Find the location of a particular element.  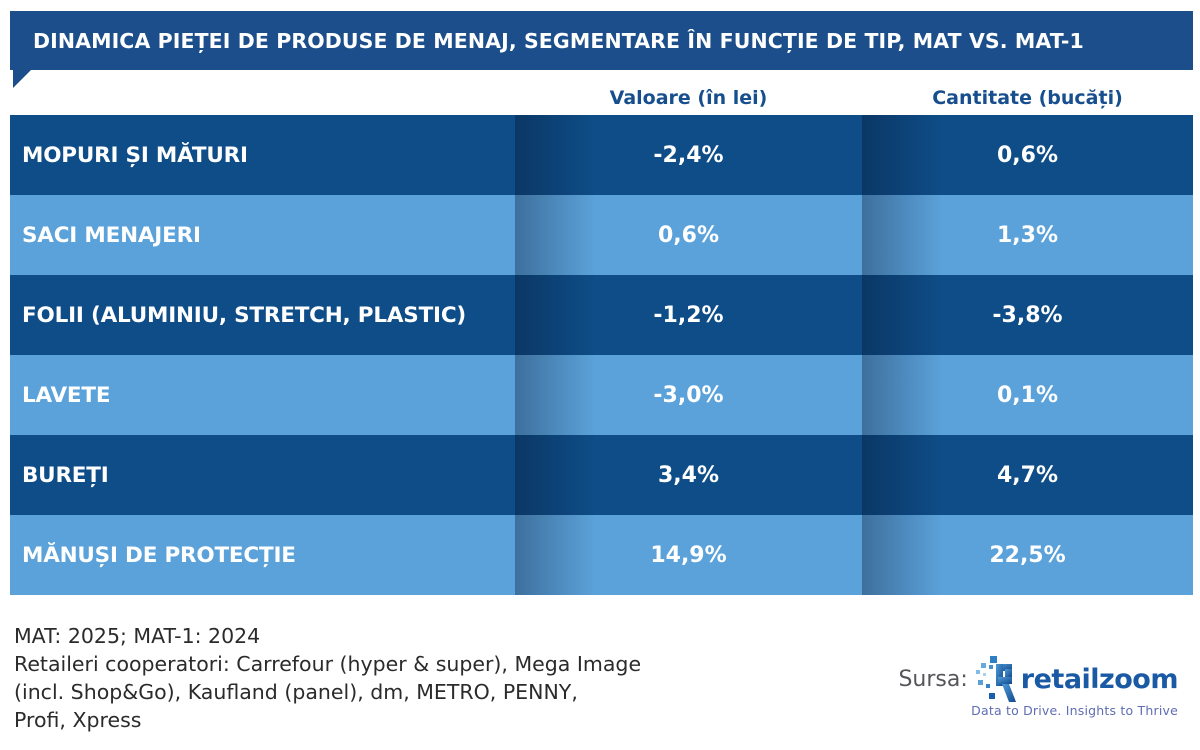

table-row: MOPURI ȘI MĂTURI -2,4% 0,6% is located at coordinates (601, 155).